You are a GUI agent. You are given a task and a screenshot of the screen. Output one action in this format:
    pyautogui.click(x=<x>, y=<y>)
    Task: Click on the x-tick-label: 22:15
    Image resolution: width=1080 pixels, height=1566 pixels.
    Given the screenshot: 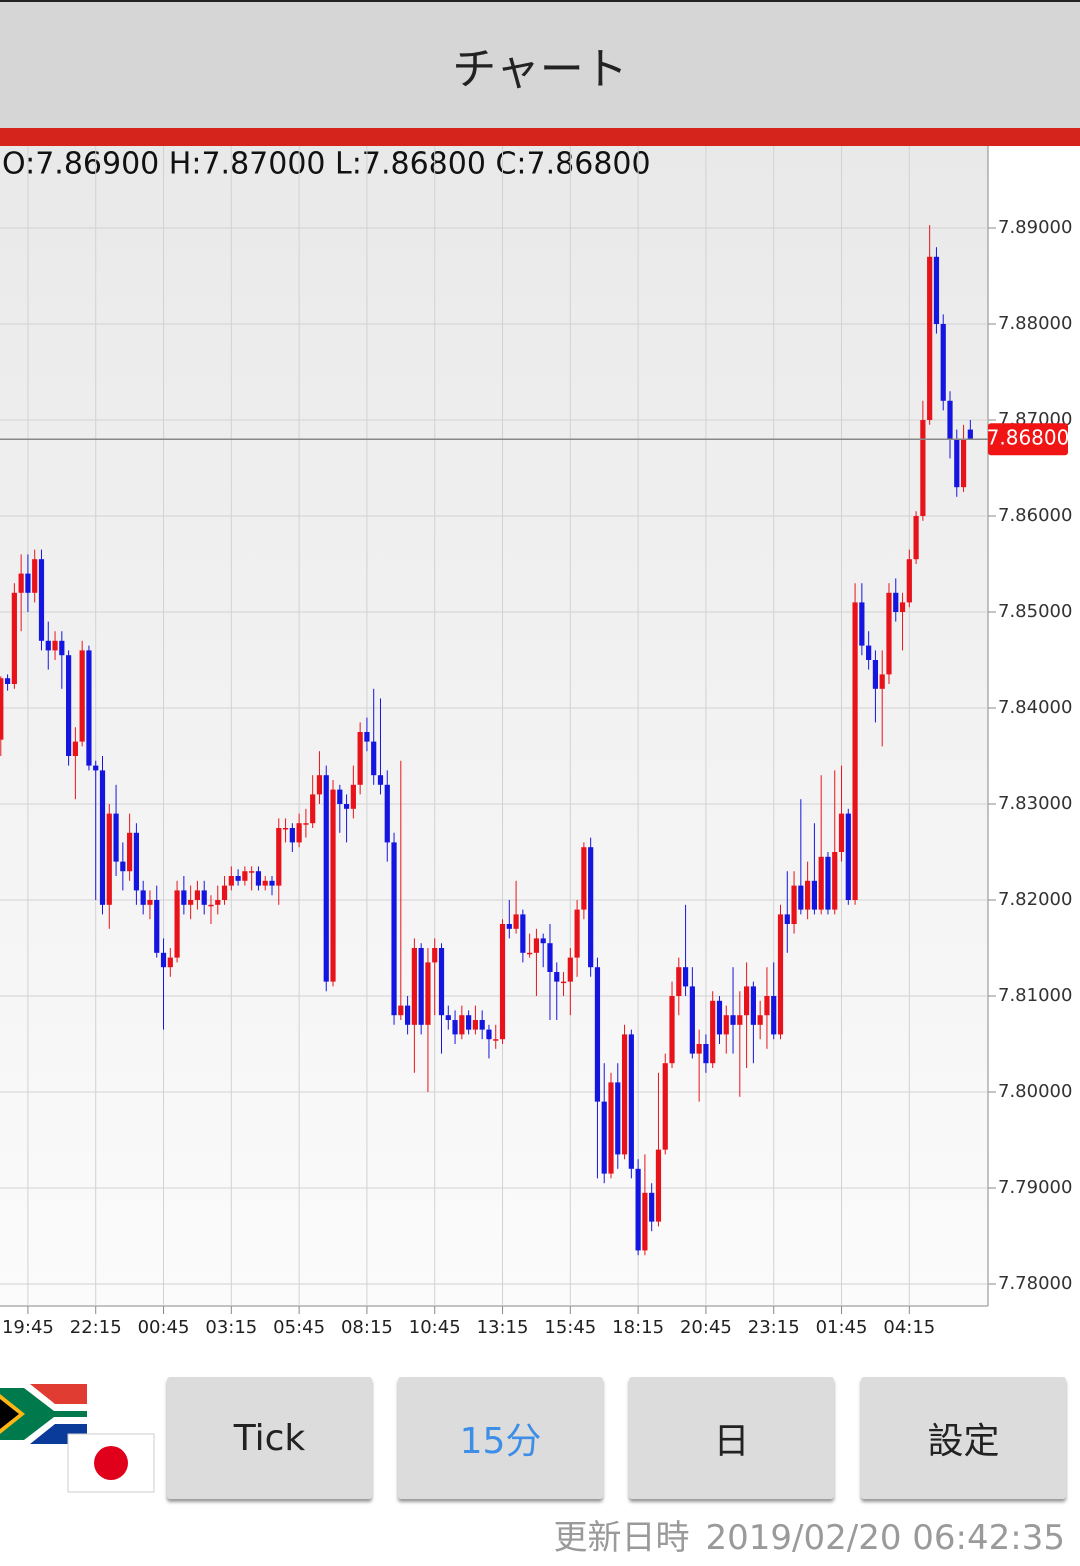 What is the action you would take?
    pyautogui.click(x=96, y=1327)
    